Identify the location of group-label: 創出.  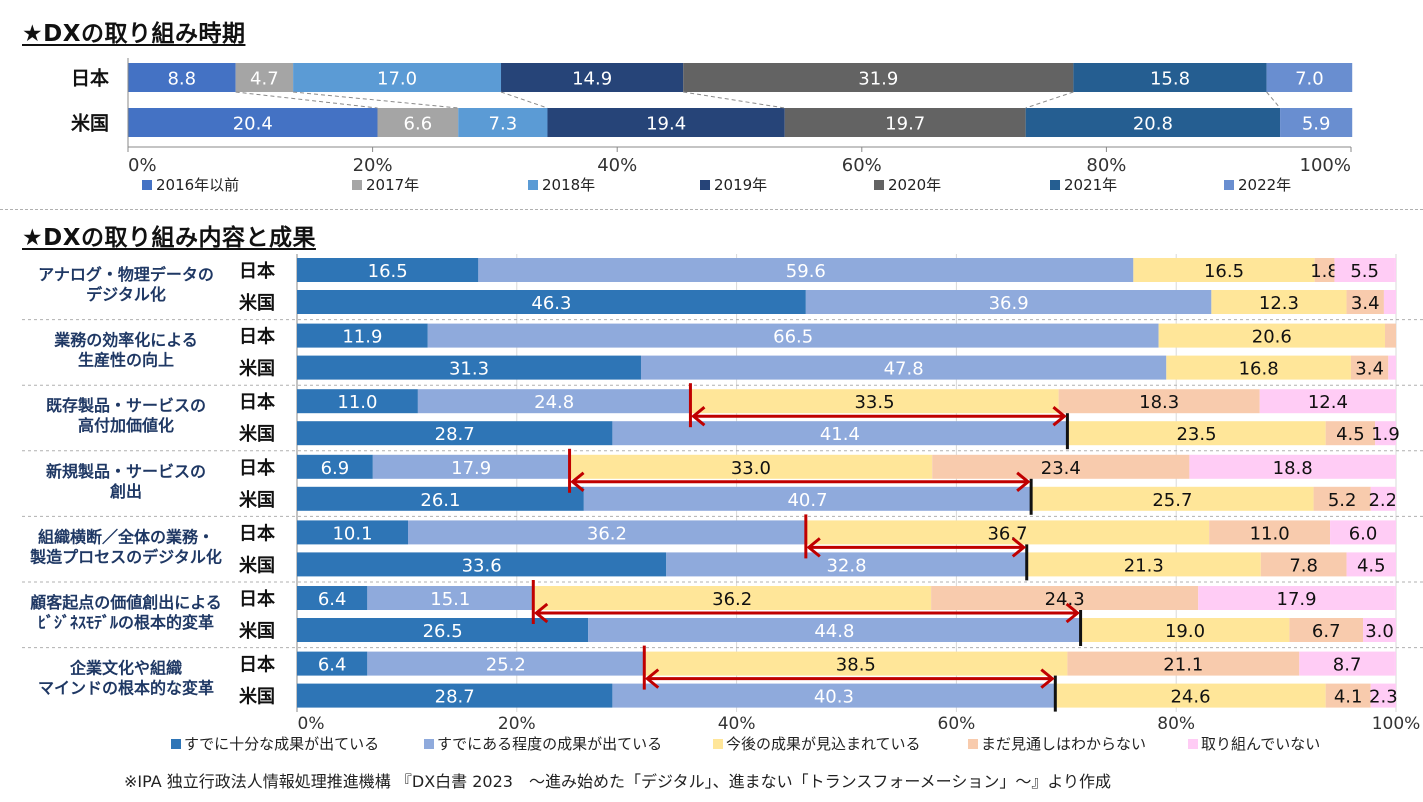
(125, 491).